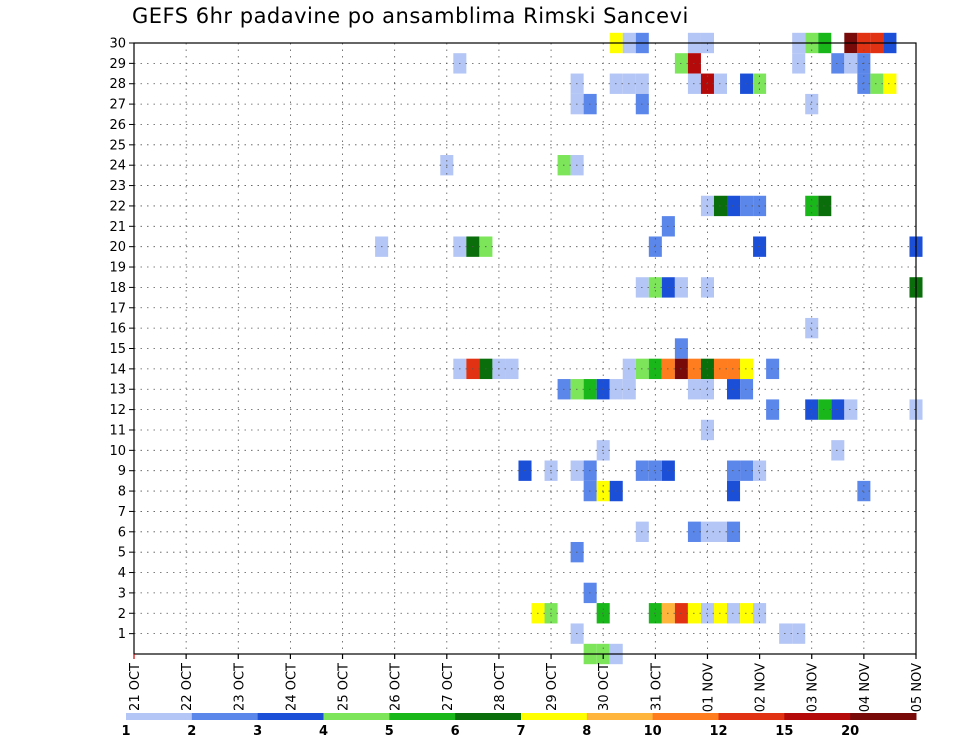 This screenshot has width=960, height=742. I want to click on y-tick-label: 22, so click(117, 206).